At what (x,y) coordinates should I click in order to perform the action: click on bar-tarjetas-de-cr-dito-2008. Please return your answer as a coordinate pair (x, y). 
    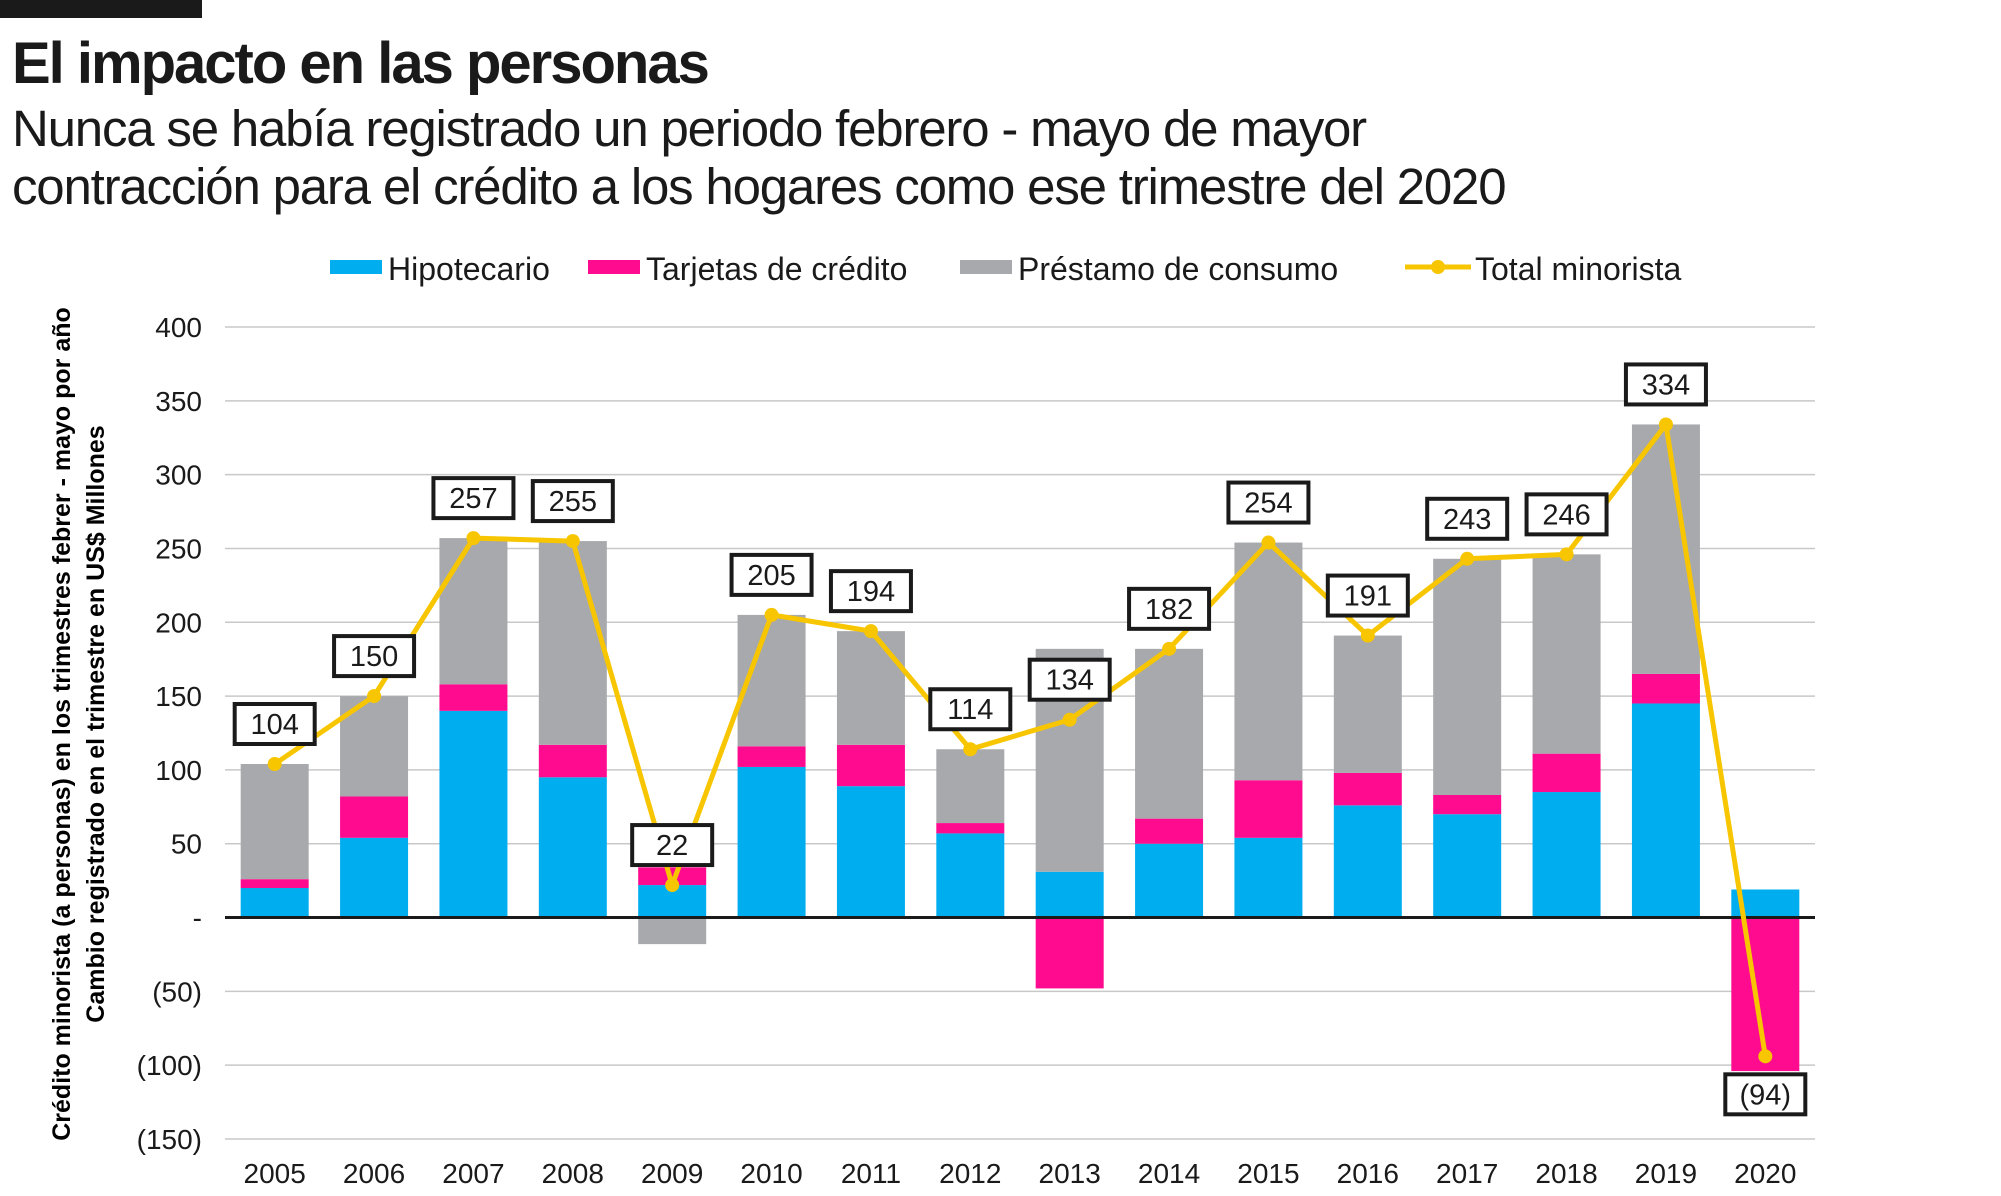
    Looking at the image, I should click on (572, 761).